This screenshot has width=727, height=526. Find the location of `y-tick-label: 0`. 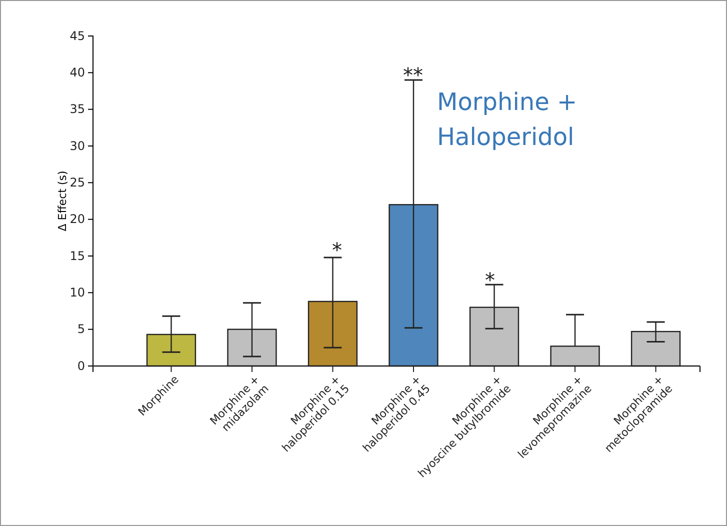

y-tick-label: 0 is located at coordinates (81, 365).